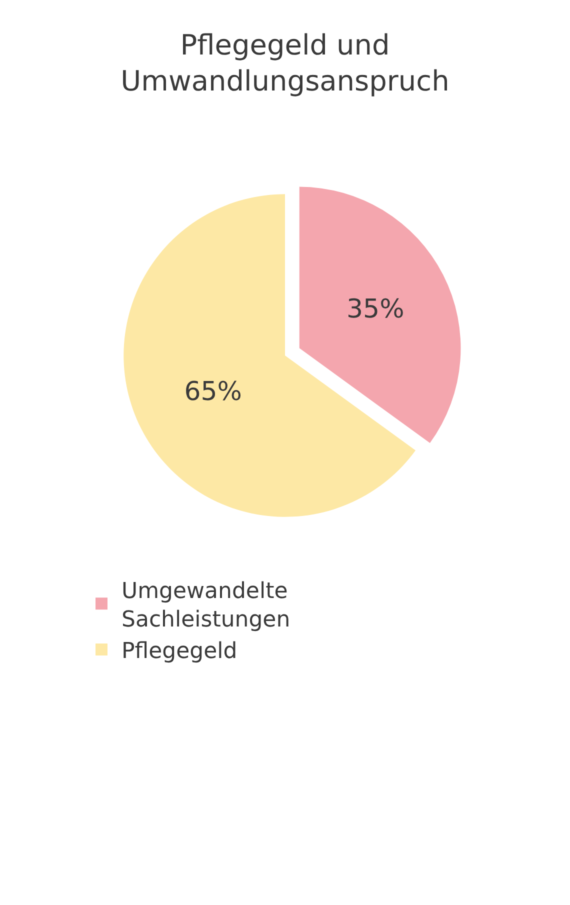  Describe the element at coordinates (206, 605) in the screenshot. I see `legend-label: Umgewandelte Sachleistungen` at that location.